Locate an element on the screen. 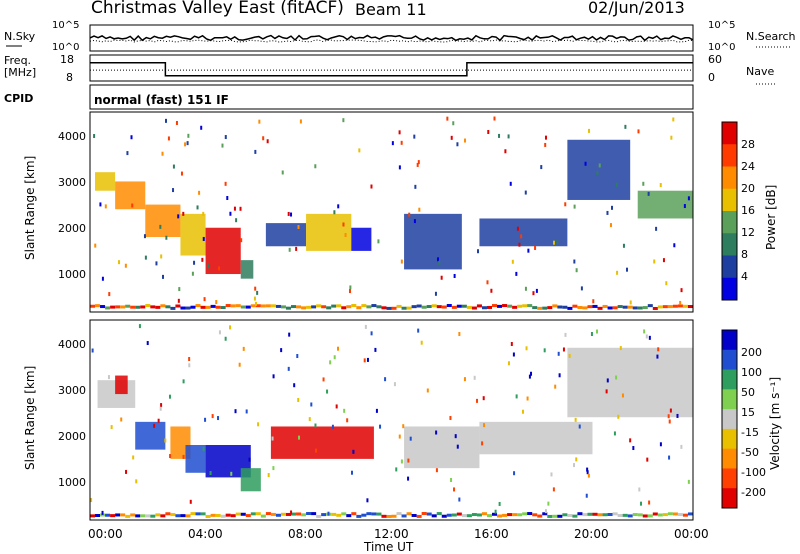 This screenshot has height=554, width=800. power-colorbar: 28 24 20 16 12 8 4 Power [dB] is located at coordinates (749, 211).